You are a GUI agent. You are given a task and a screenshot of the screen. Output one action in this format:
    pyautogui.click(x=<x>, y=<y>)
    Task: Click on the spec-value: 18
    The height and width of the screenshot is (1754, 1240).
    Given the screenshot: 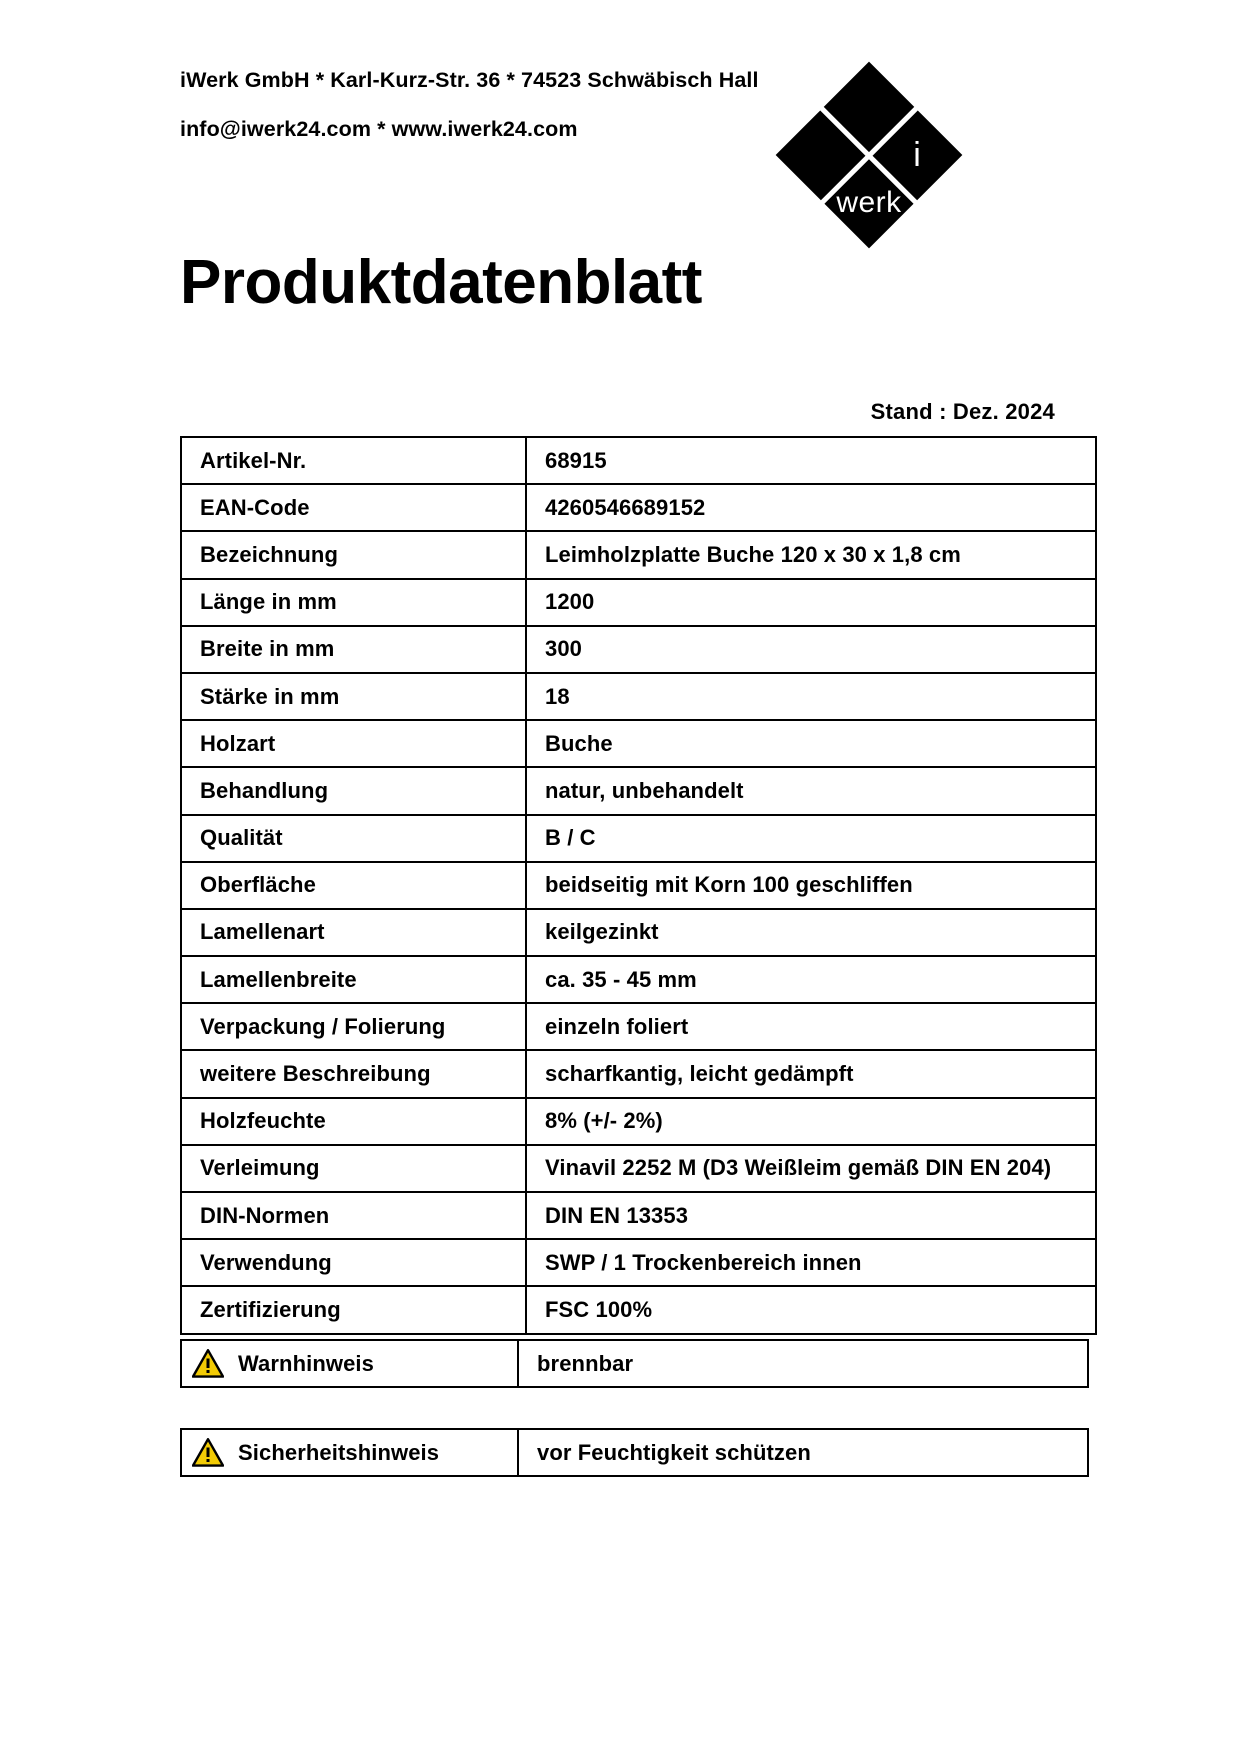 What is the action you would take?
    pyautogui.click(x=811, y=696)
    